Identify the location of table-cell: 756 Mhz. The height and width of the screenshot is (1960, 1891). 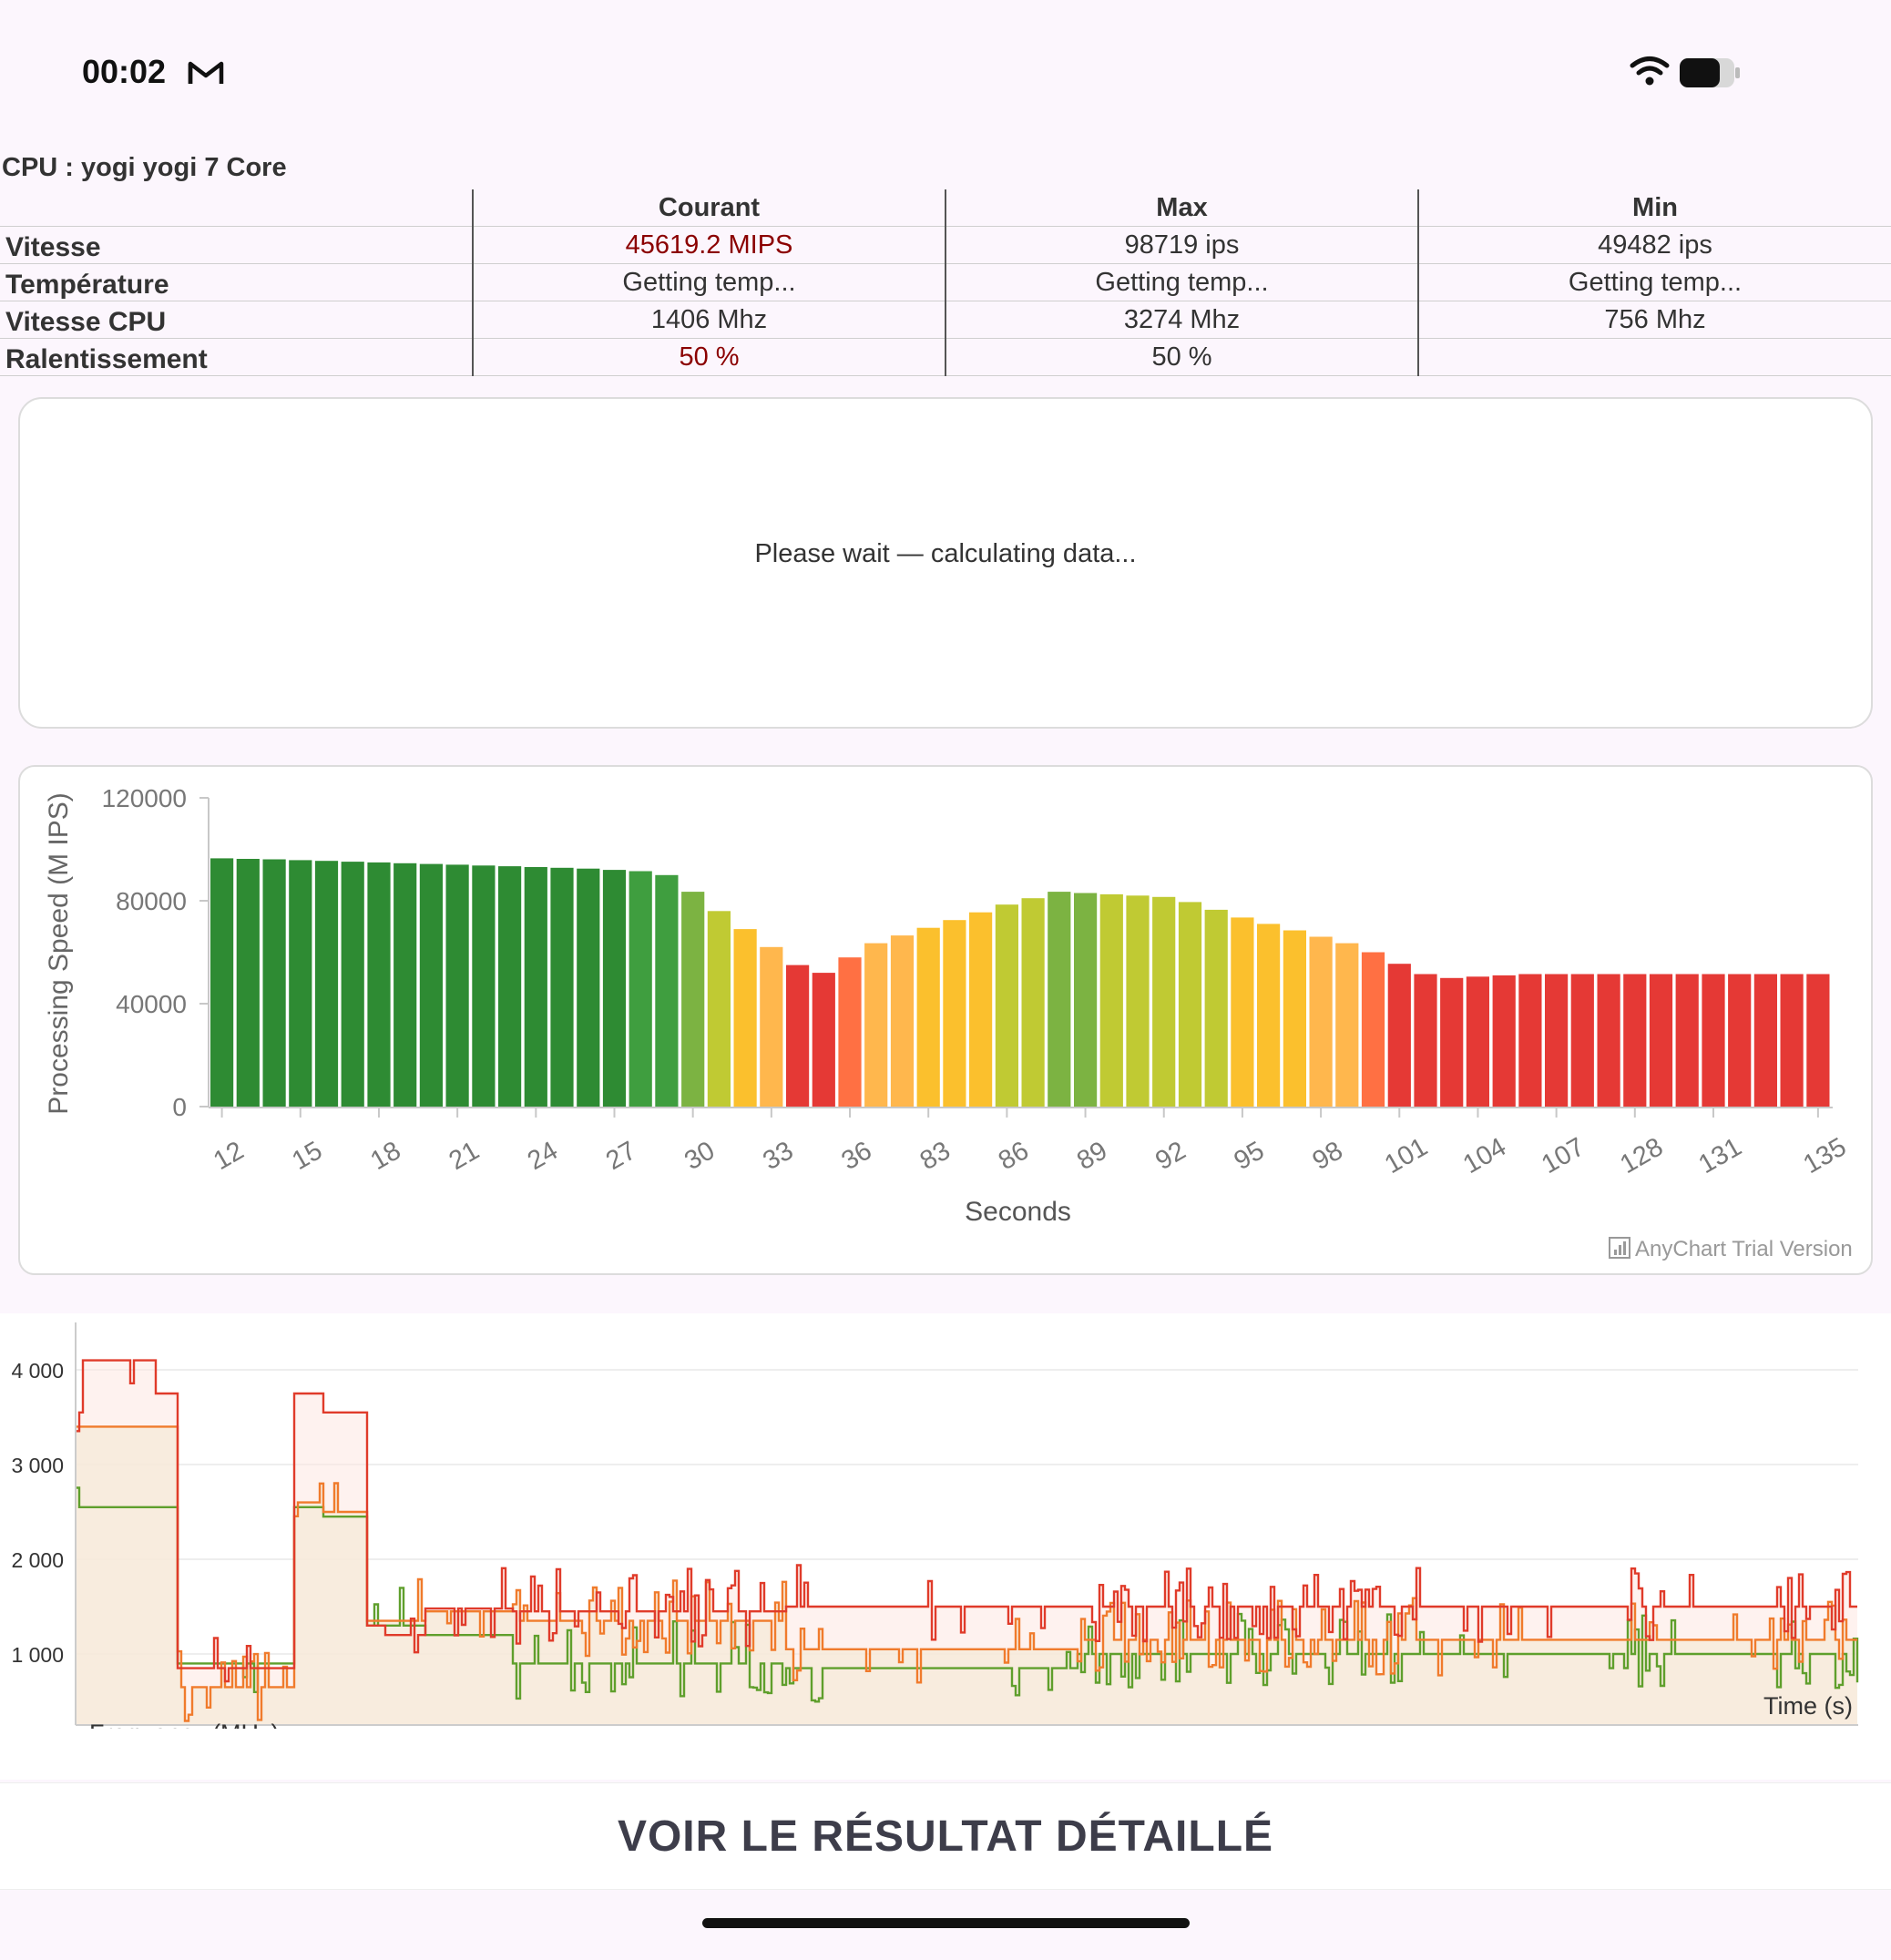
(1654, 320).